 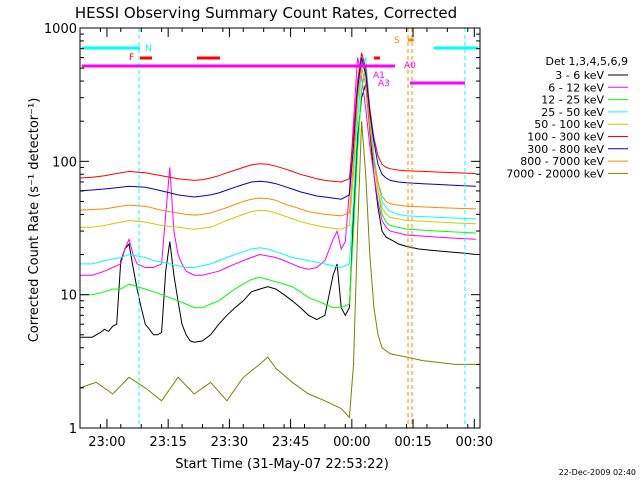 What do you see at coordinates (351, 442) in the screenshot?
I see `x-tick-label: 00:00` at bounding box center [351, 442].